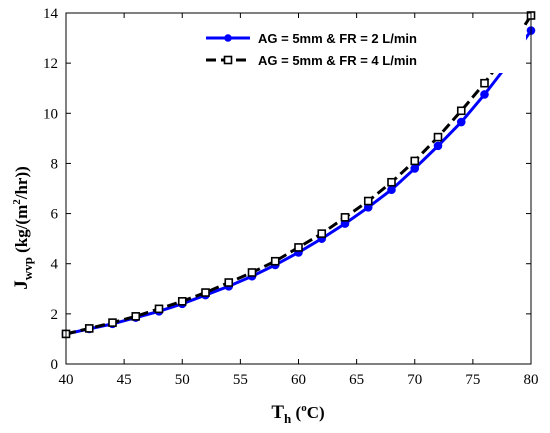 Image resolution: width=550 pixels, height=433 pixels. Describe the element at coordinates (55, 215) in the screenshot. I see `y-tick-label: 6` at that location.